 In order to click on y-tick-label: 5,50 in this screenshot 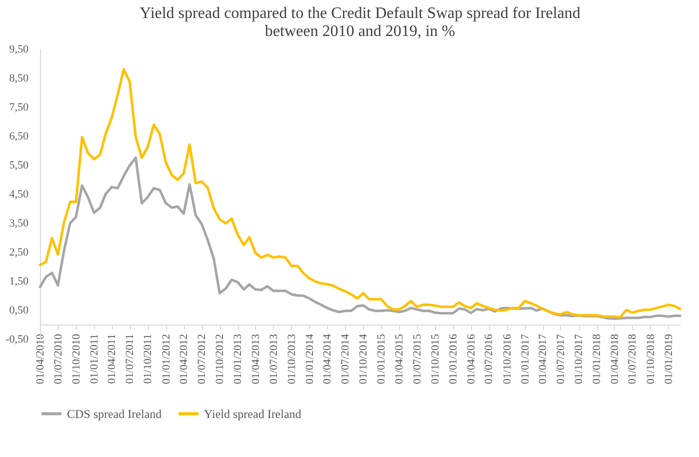, I will do `click(19, 166)`.